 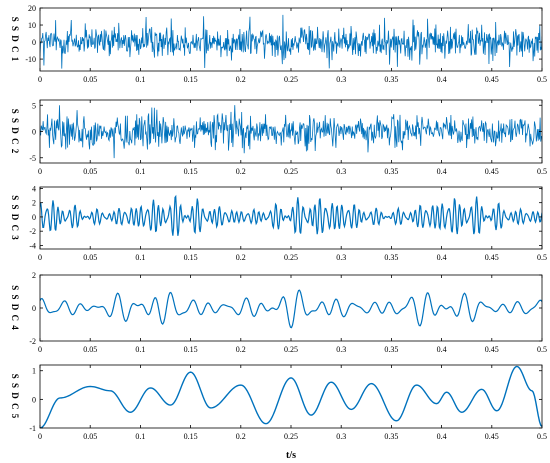 I want to click on y-tick-label: 10, so click(x=32, y=25).